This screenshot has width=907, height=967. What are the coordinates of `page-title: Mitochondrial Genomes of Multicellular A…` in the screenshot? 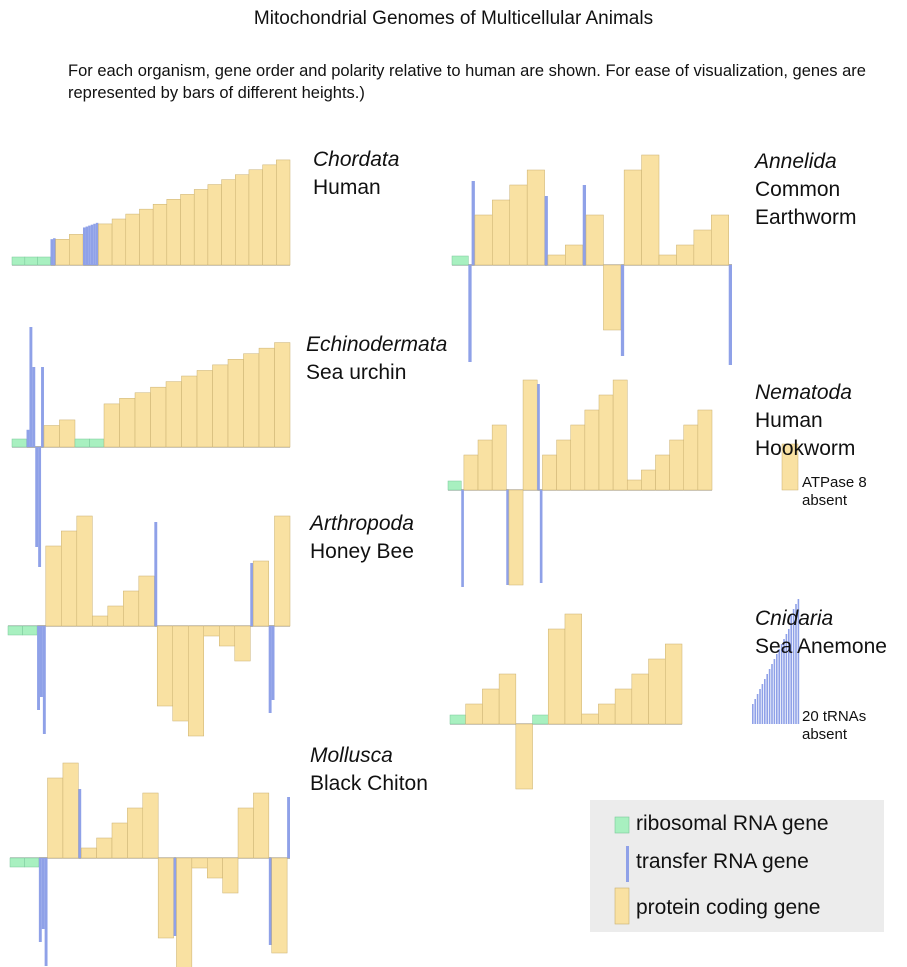 It's located at (453, 18).